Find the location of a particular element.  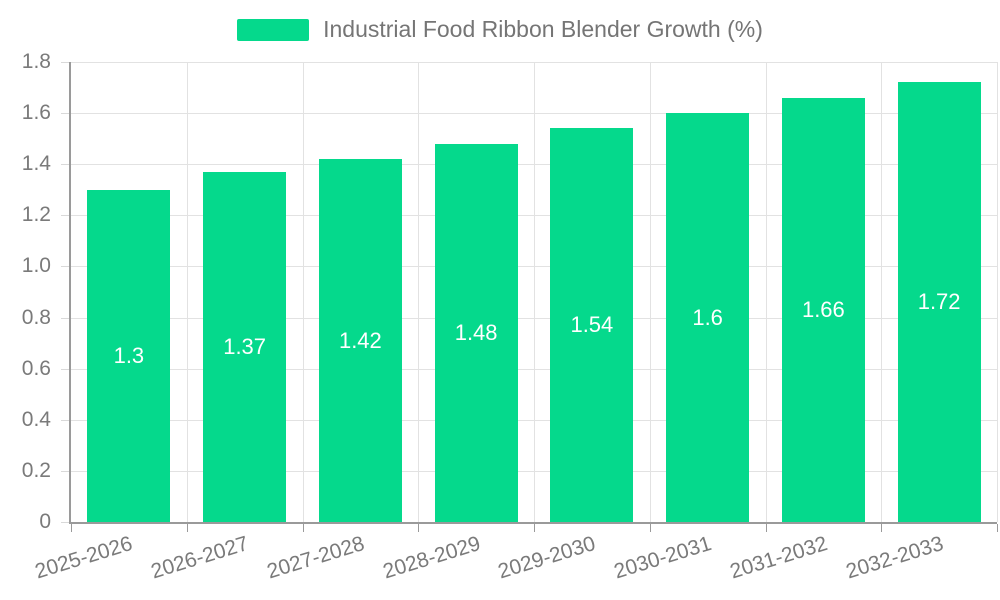

bar-value-label: 1.37 is located at coordinates (245, 346).